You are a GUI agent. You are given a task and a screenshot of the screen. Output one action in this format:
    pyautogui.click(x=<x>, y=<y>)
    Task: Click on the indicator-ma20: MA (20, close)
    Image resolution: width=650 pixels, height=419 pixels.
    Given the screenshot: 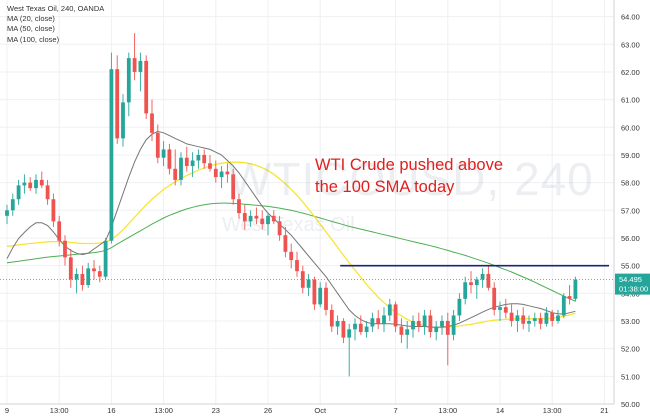 What is the action you would take?
    pyautogui.click(x=31, y=19)
    